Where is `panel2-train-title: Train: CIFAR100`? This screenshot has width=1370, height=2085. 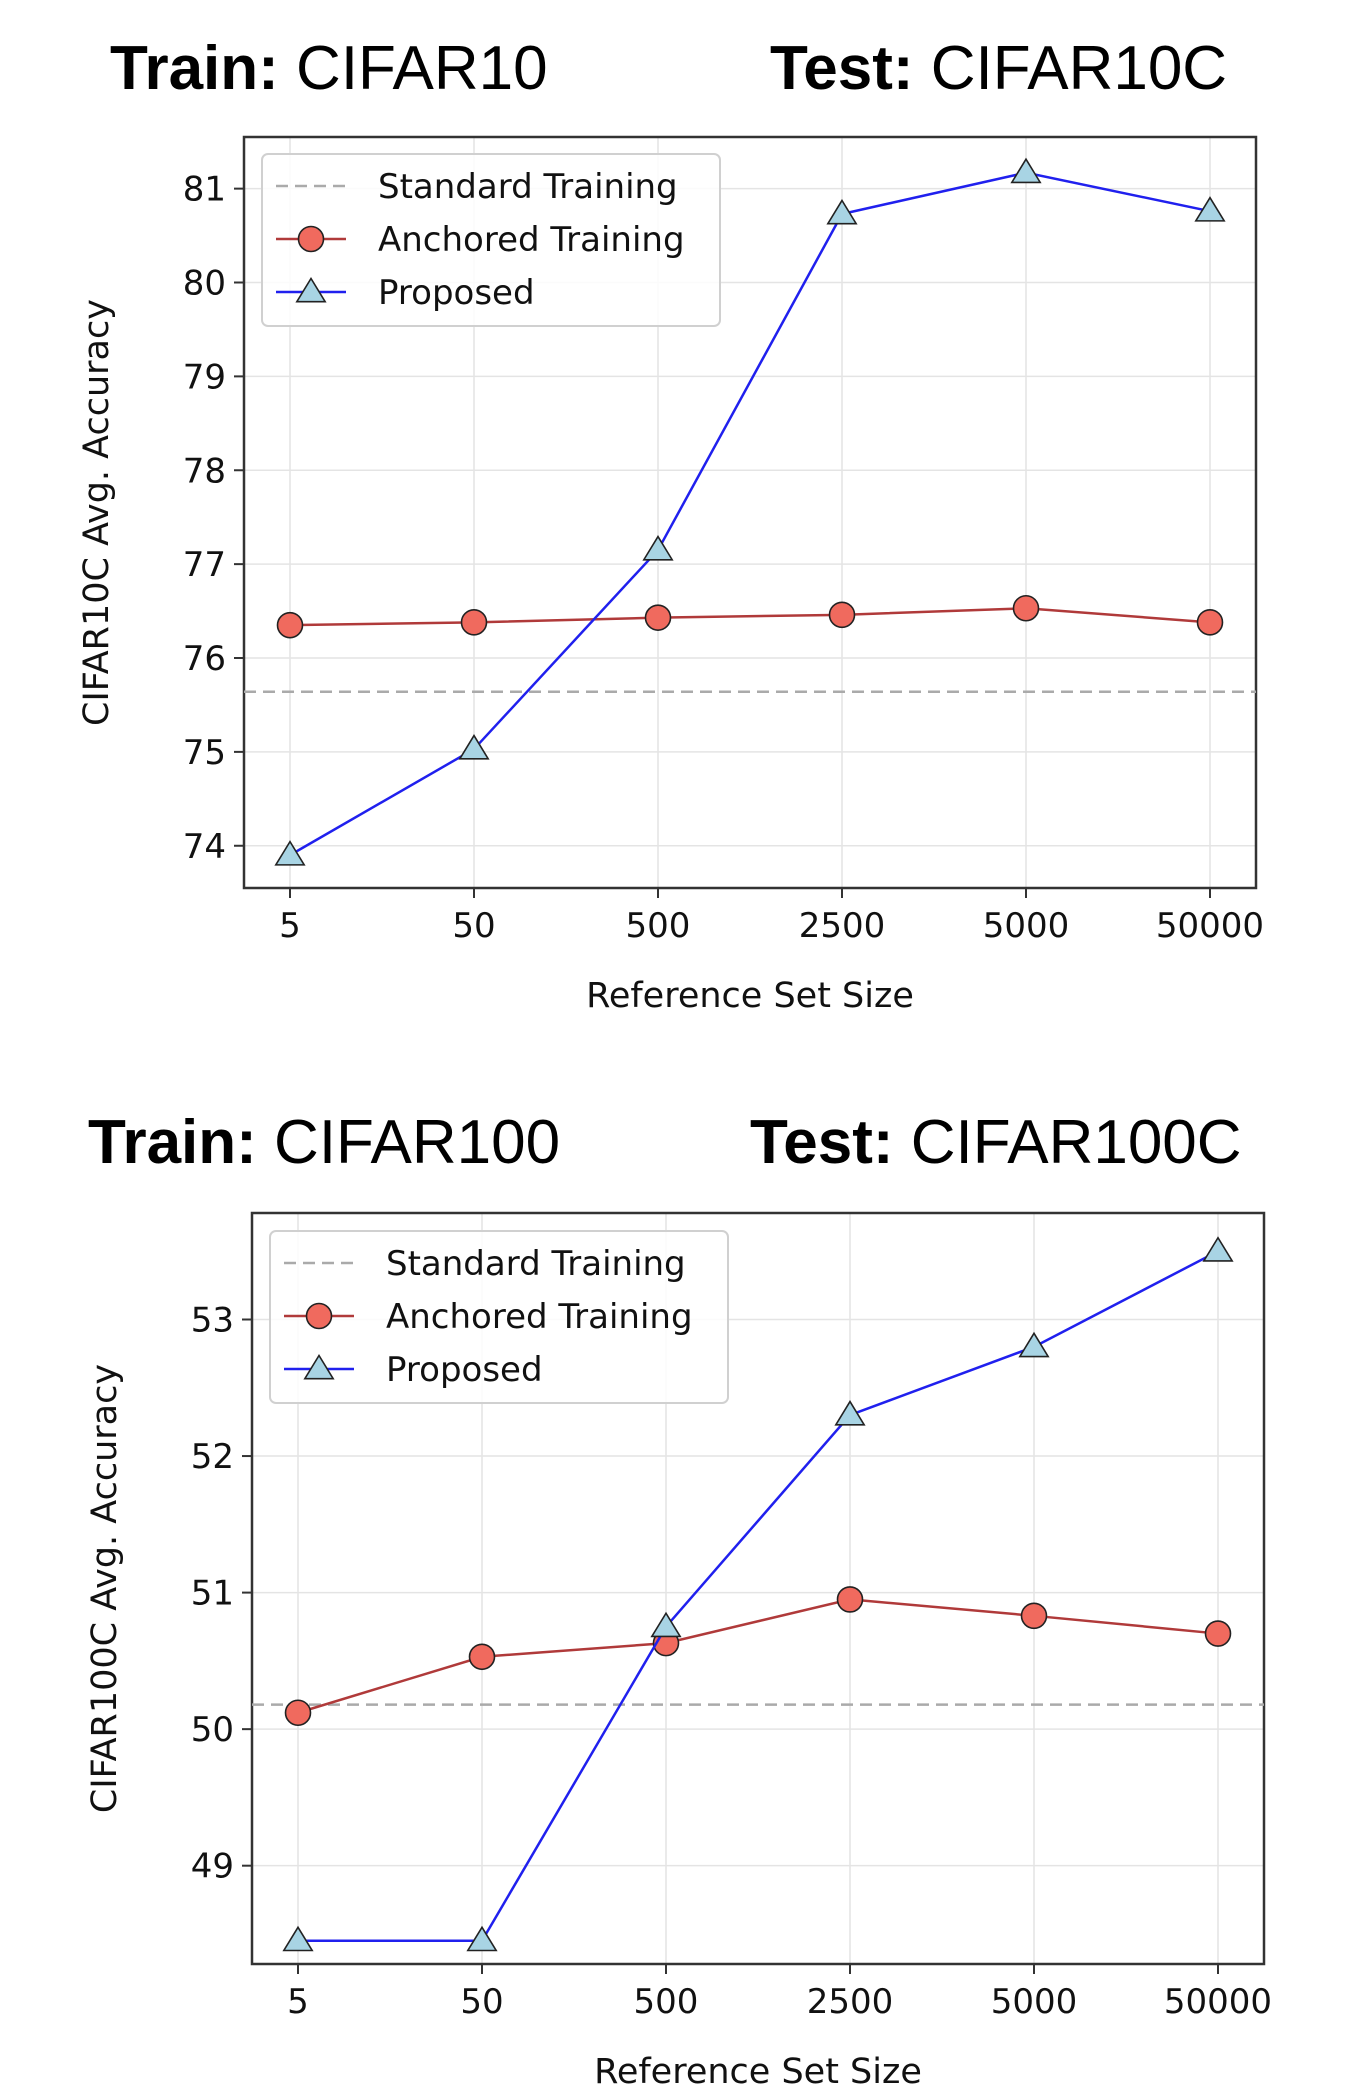
panel2-train-title: Train: CIFAR100 is located at coordinates (324, 1143).